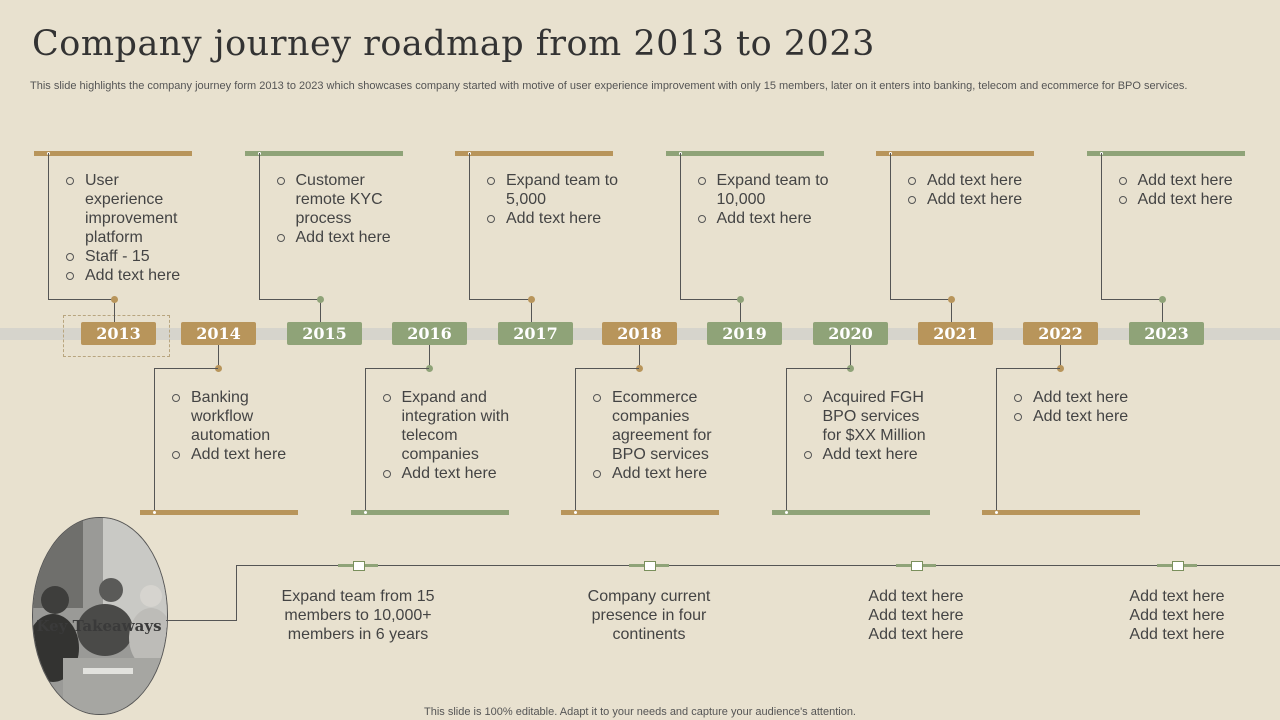 The width and height of the screenshot is (1280, 720). What do you see at coordinates (429, 512) in the screenshot?
I see `milestone-bar-2016` at bounding box center [429, 512].